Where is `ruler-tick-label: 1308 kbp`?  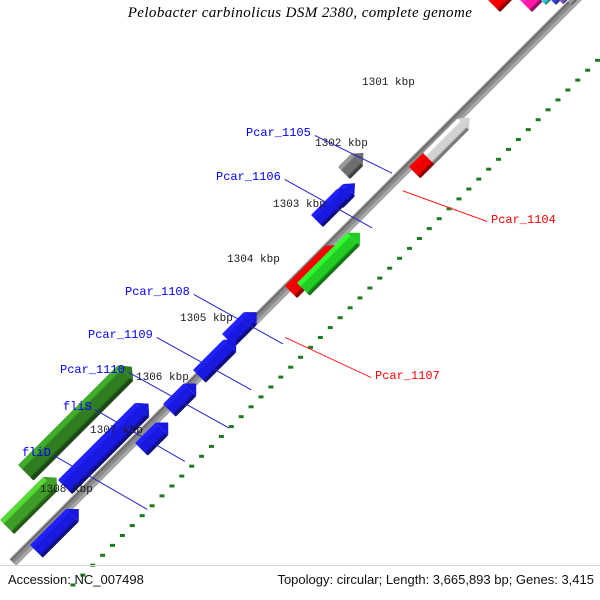 ruler-tick-label: 1308 kbp is located at coordinates (66, 490).